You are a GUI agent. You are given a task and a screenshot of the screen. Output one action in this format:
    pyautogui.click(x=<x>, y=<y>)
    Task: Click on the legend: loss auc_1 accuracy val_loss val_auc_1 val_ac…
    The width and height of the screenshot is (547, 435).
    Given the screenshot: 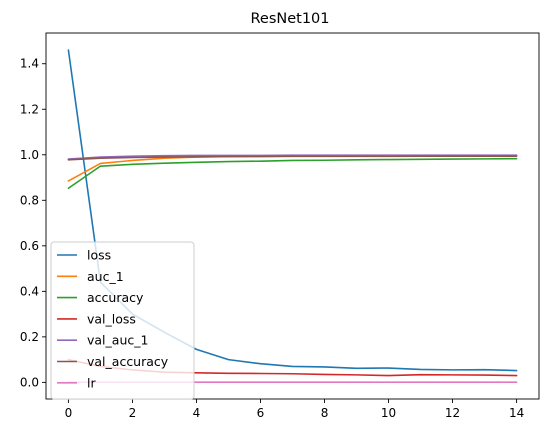 What is the action you would take?
    pyautogui.click(x=122, y=320)
    